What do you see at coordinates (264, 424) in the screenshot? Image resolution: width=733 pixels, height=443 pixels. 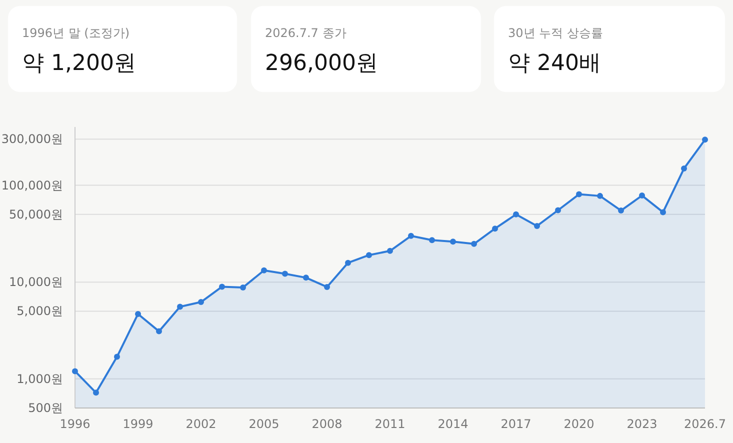 I see `x-tick-label: 2005` at bounding box center [264, 424].